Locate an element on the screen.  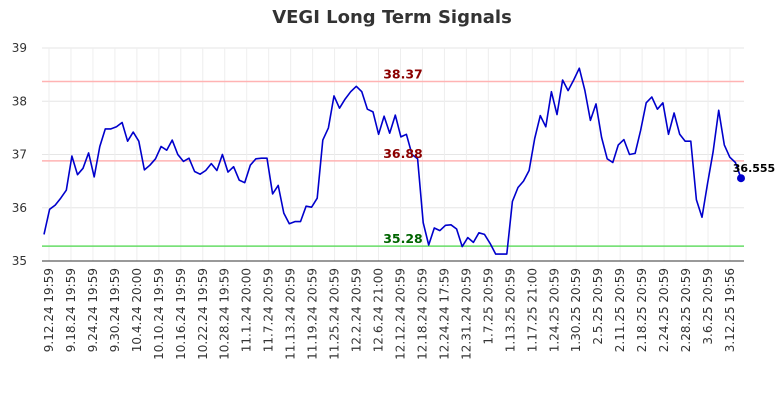
x-tick-label: 12.31.24 20:59 is located at coordinates (466, 314).